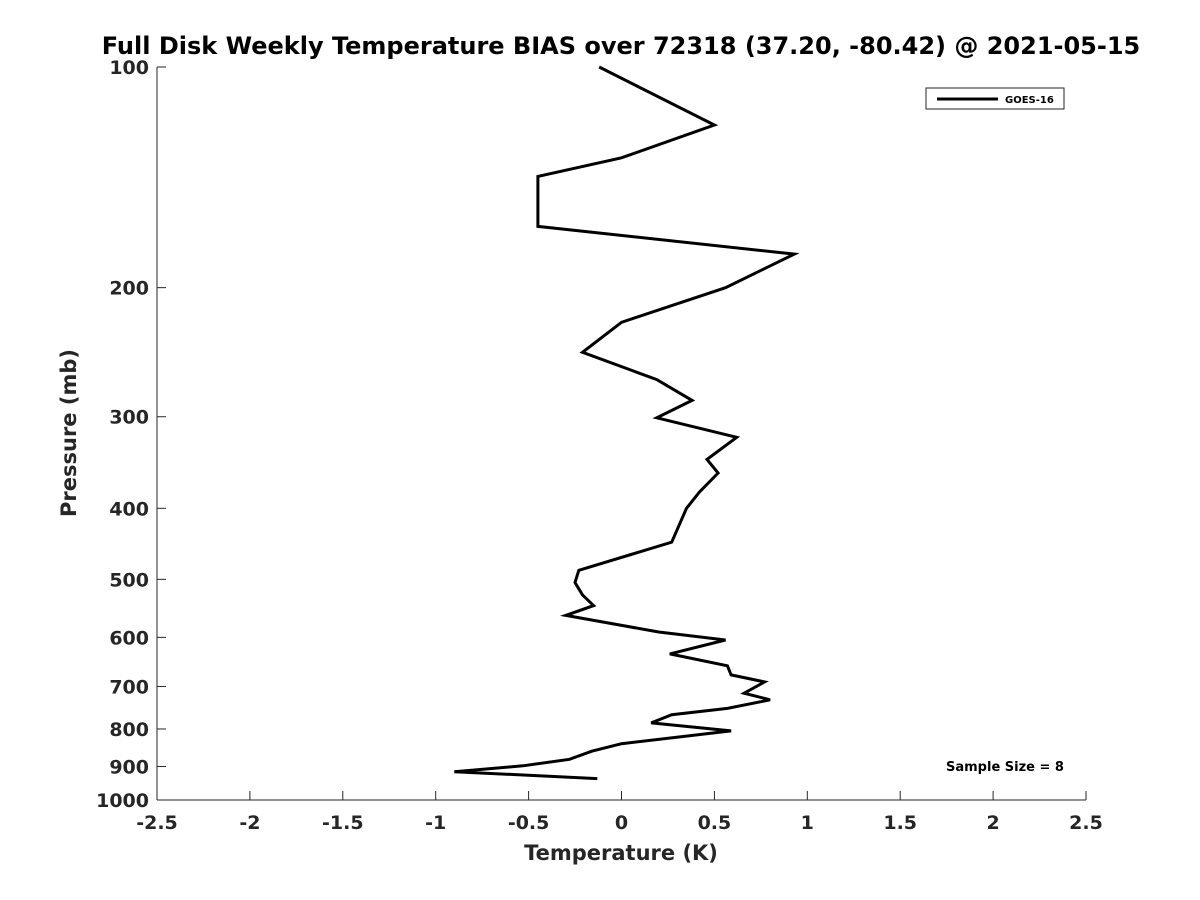 The width and height of the screenshot is (1200, 900). Describe the element at coordinates (69, 433) in the screenshot. I see `y-axis-label: Pressure (mb)` at that location.